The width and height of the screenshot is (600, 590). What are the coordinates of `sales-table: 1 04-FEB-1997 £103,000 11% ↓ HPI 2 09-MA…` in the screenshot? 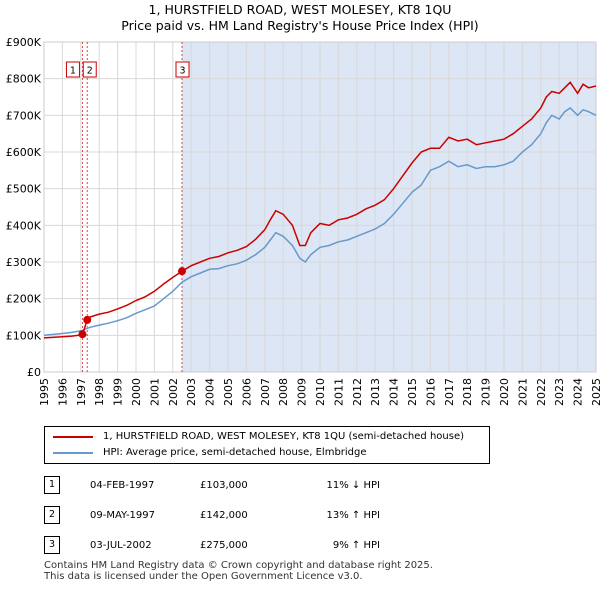 It's located at (212, 515).